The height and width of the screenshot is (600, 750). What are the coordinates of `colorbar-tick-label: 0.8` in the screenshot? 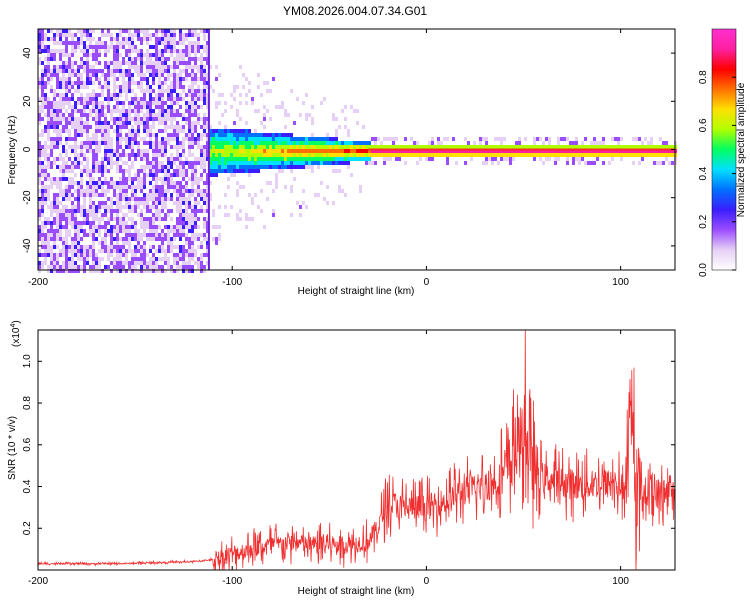 It's located at (703, 77).